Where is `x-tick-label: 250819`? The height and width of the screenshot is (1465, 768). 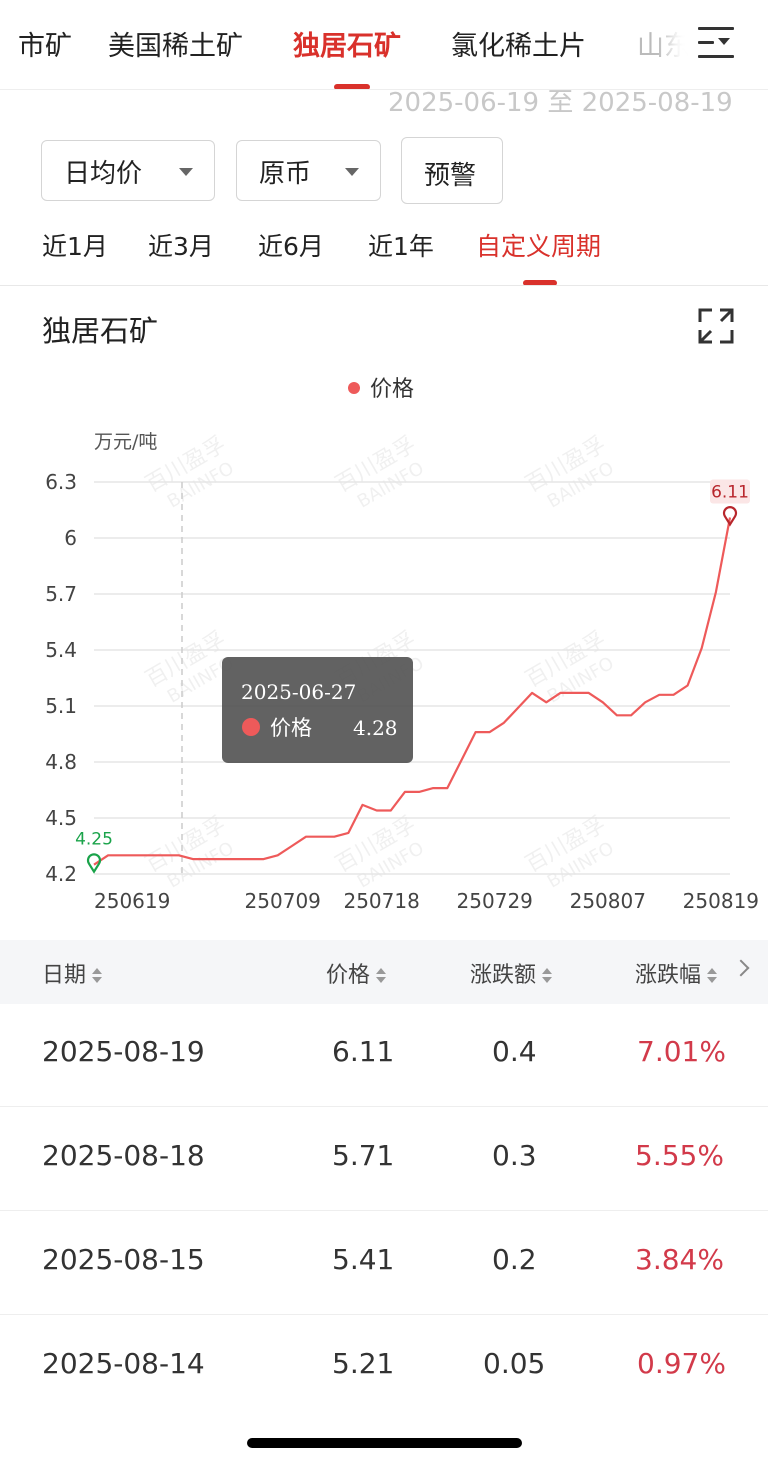 x-tick-label: 250819 is located at coordinates (721, 901).